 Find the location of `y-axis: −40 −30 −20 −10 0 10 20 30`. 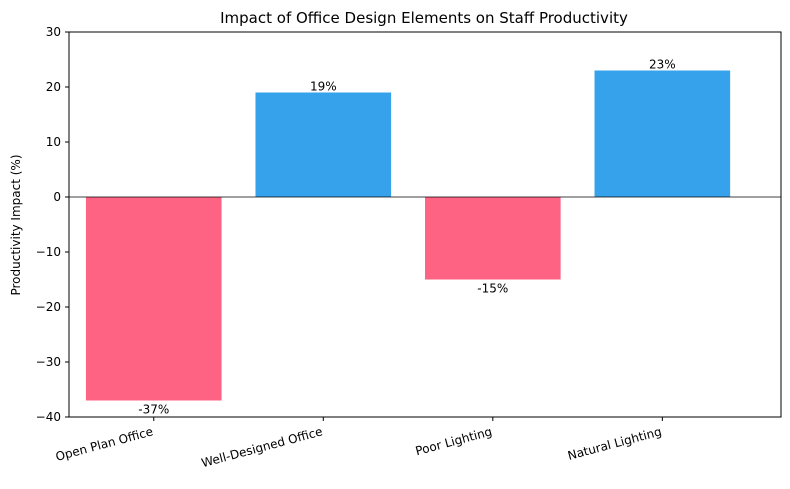

y-axis: −40 −30 −20 −10 0 10 20 30 is located at coordinates (52, 224).